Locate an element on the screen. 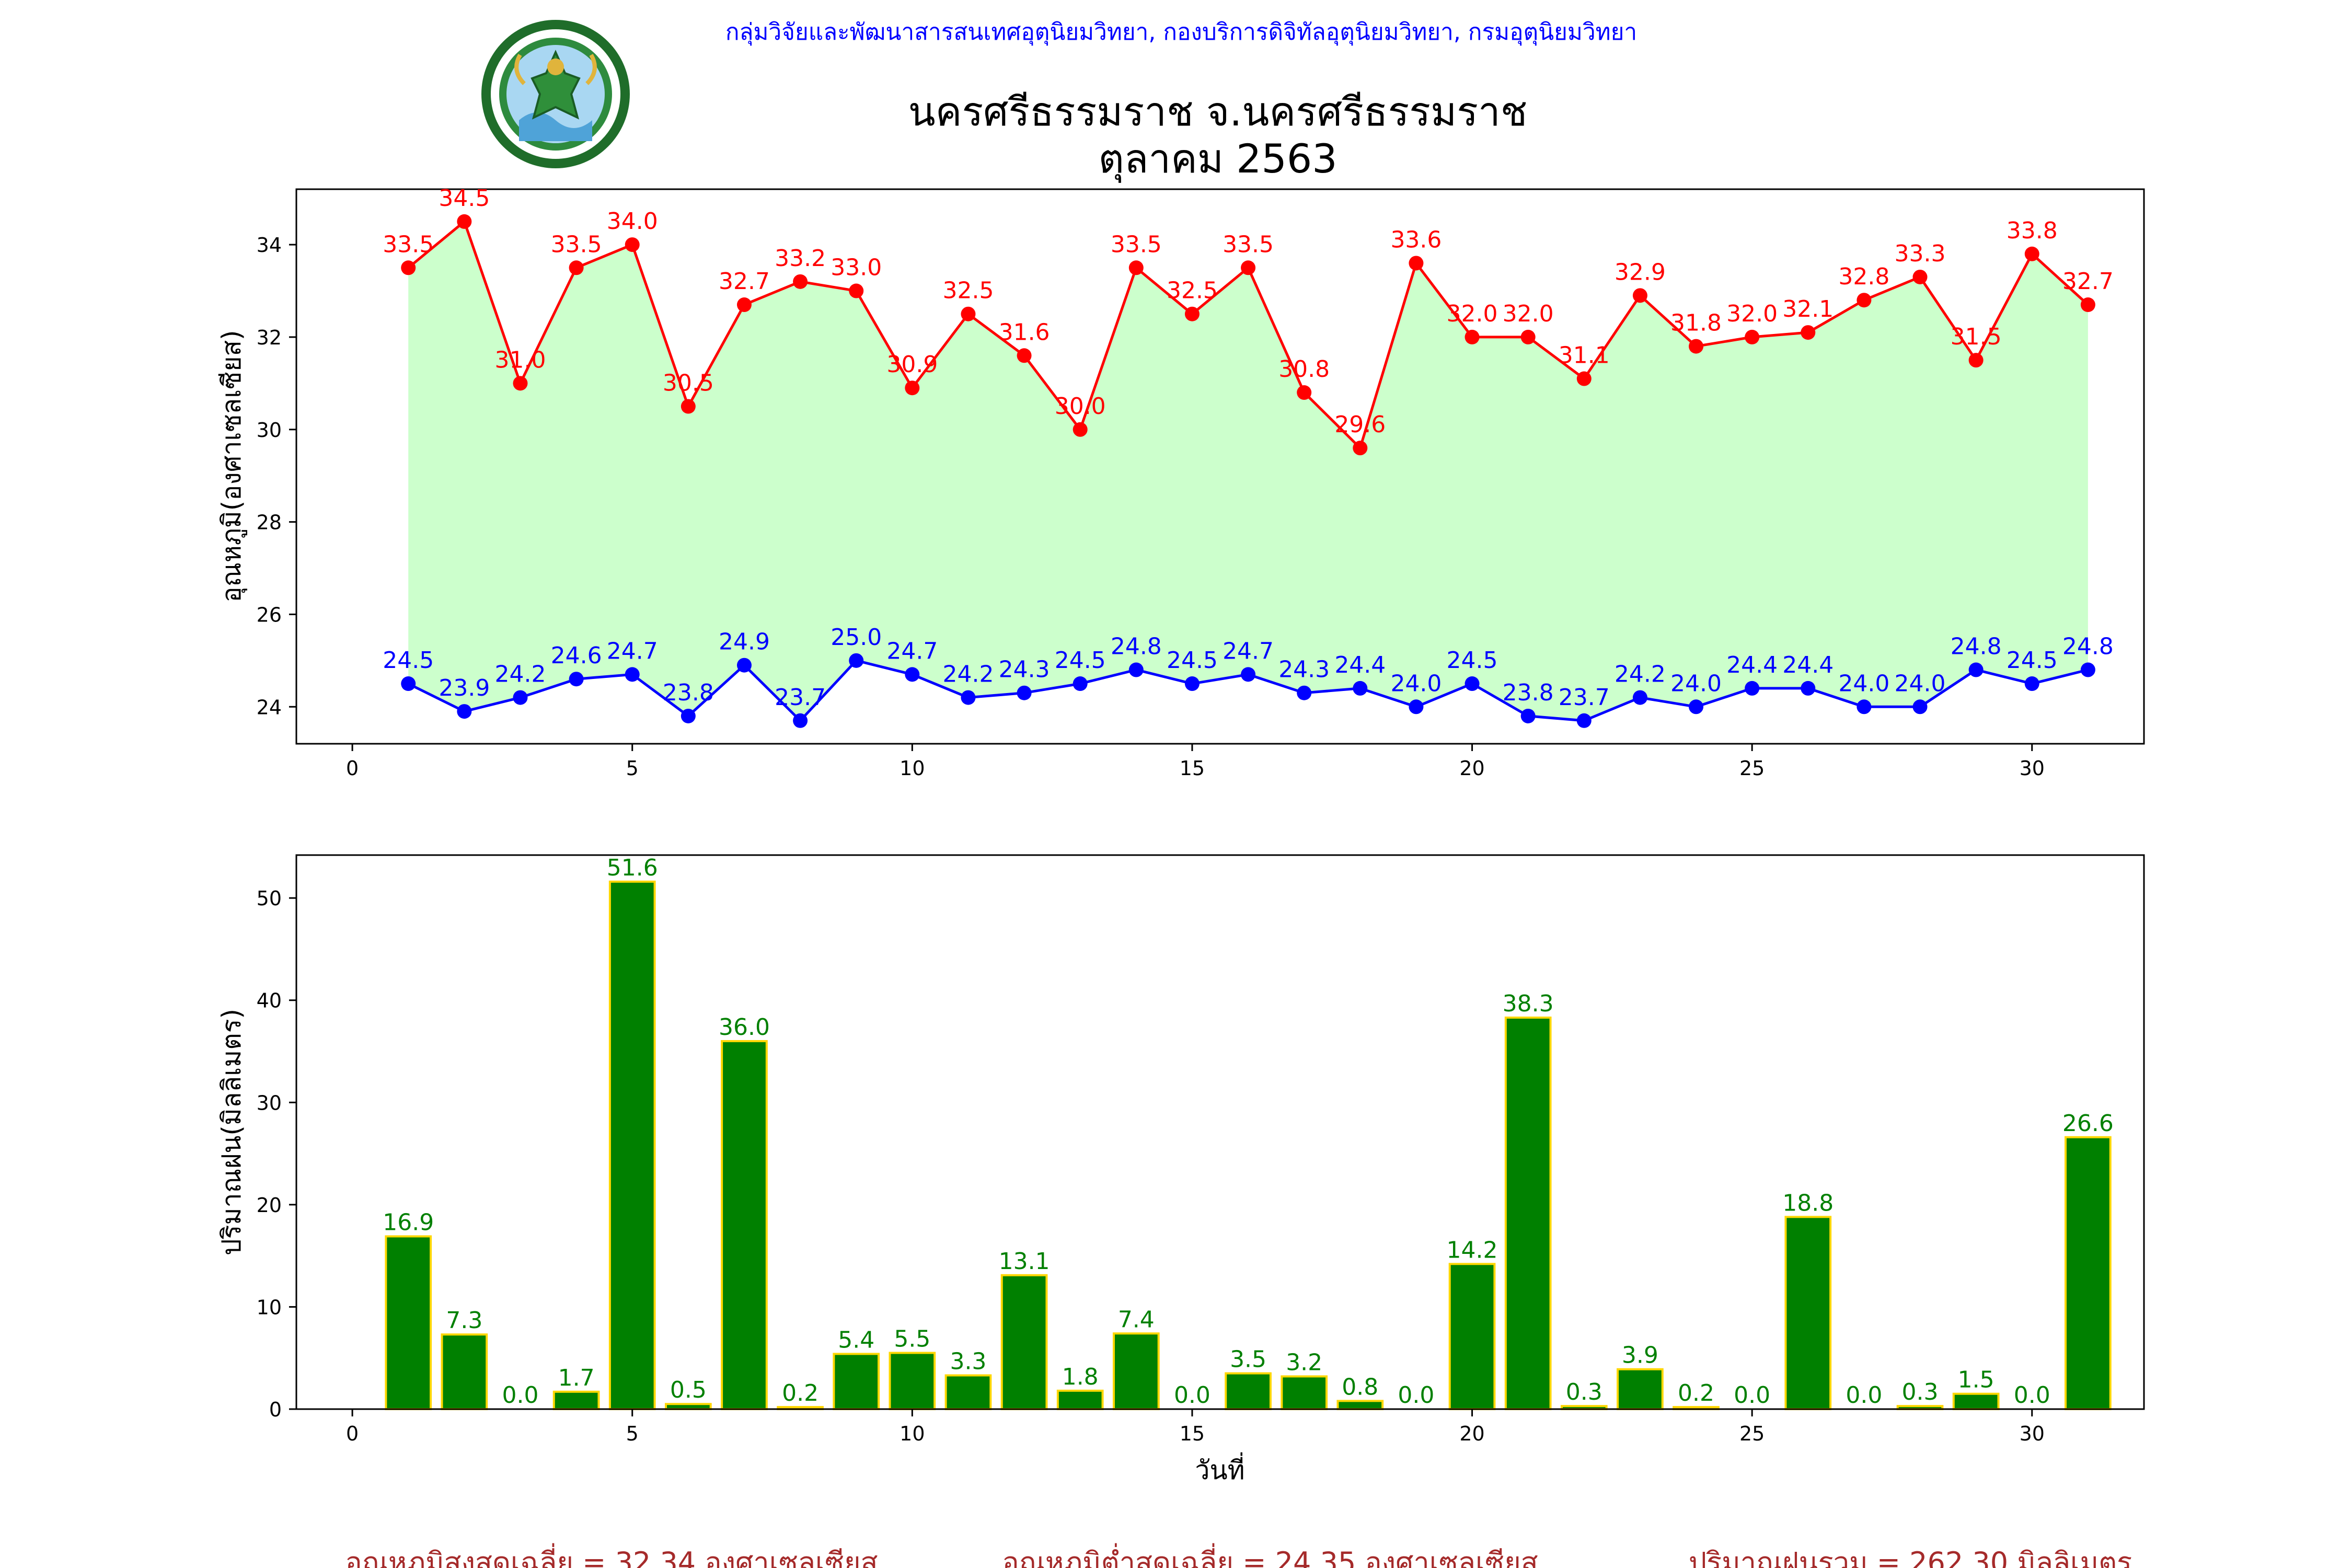  min-temperature-label: 23.8 is located at coordinates (688, 692).